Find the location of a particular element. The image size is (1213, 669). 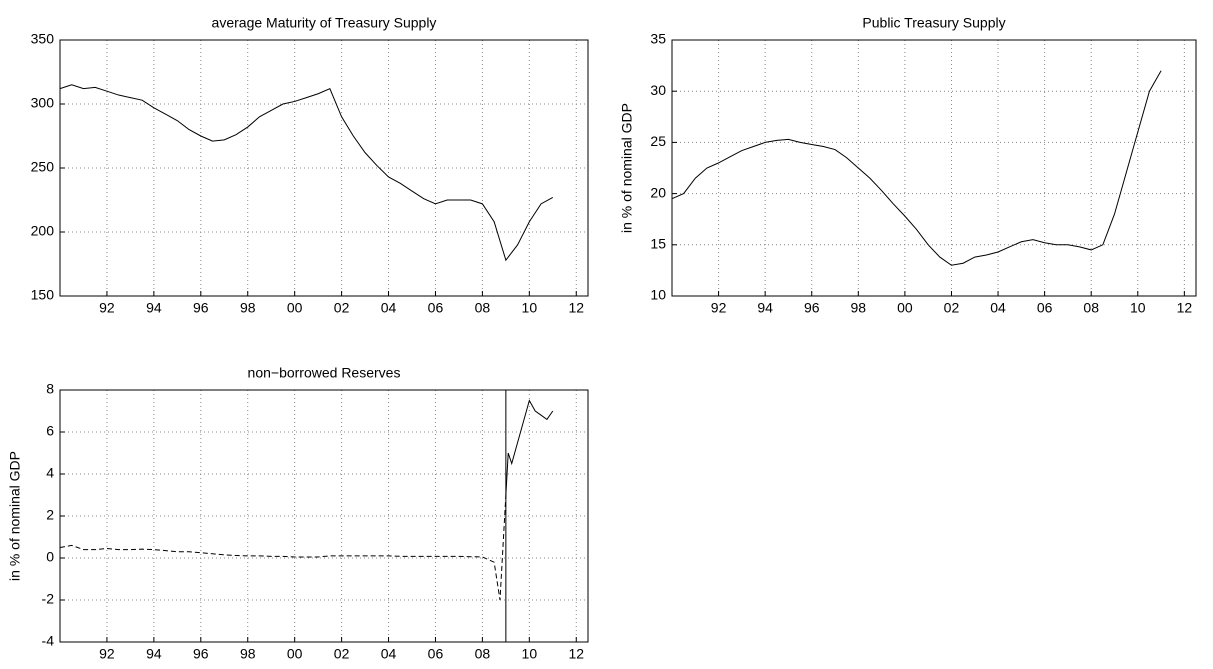

chart-title: Public Treasury Supply is located at coordinates (933, 23).